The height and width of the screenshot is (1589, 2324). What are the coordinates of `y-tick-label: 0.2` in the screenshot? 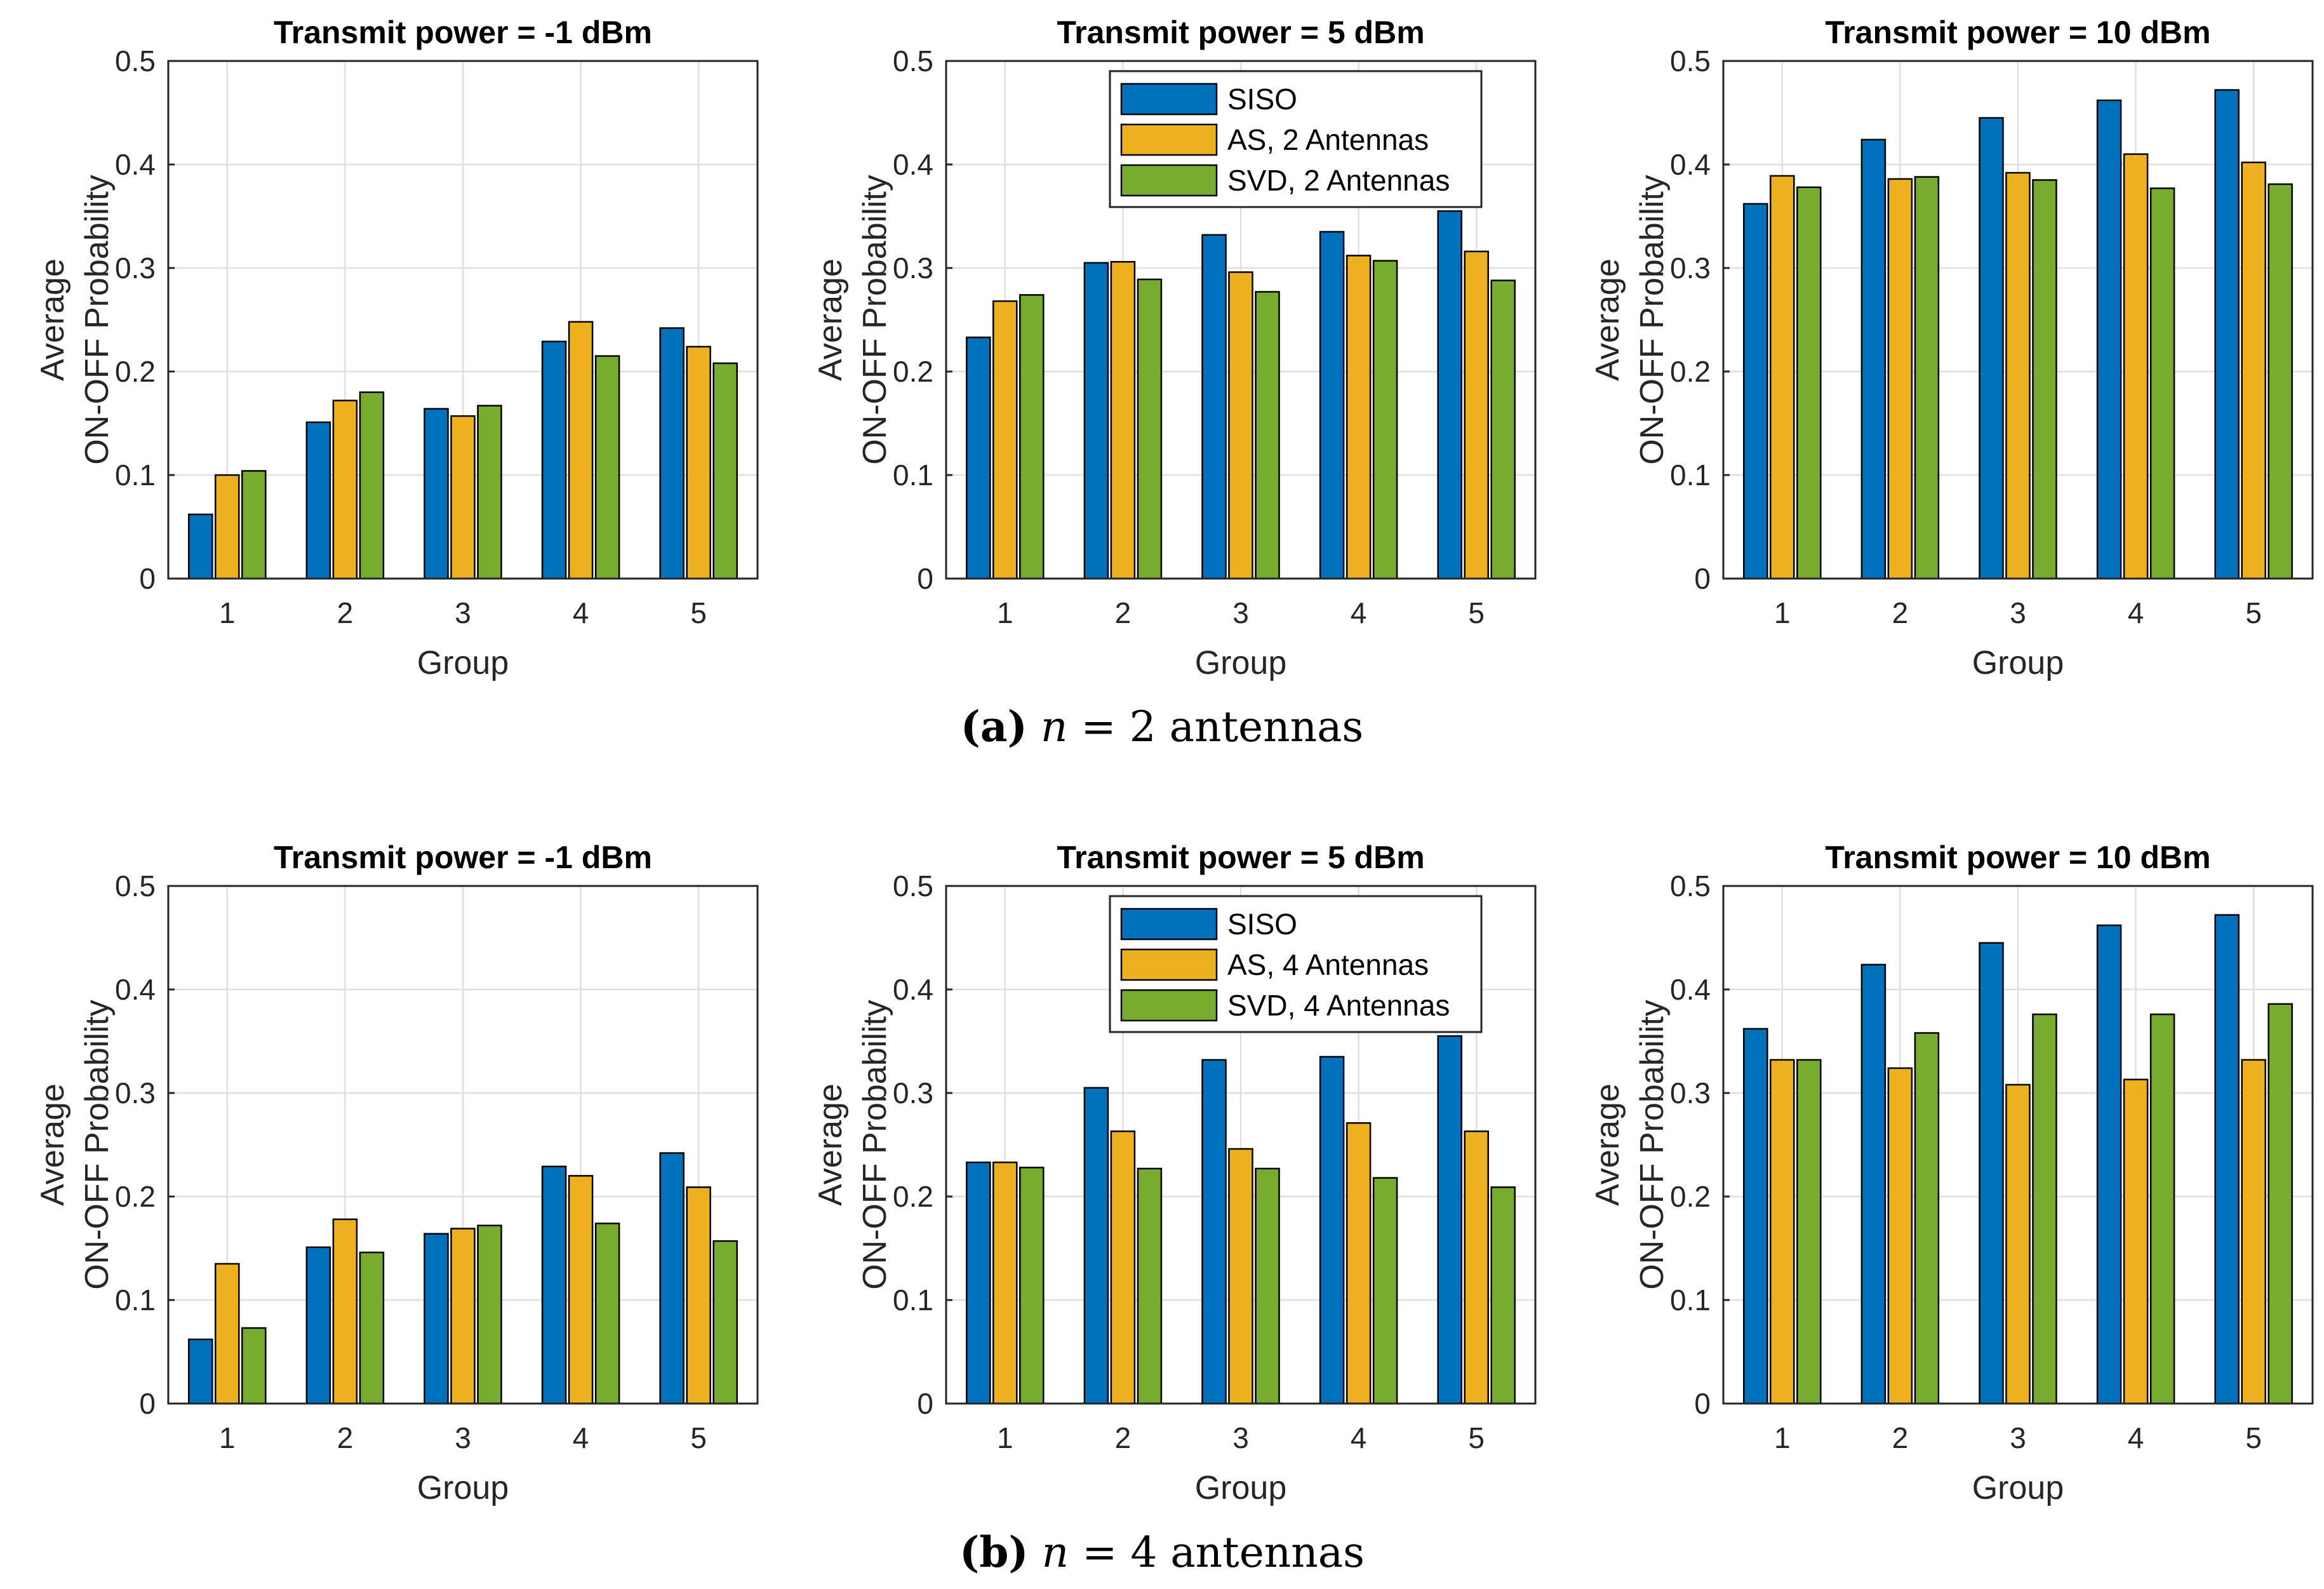 It's located at (1690, 1196).